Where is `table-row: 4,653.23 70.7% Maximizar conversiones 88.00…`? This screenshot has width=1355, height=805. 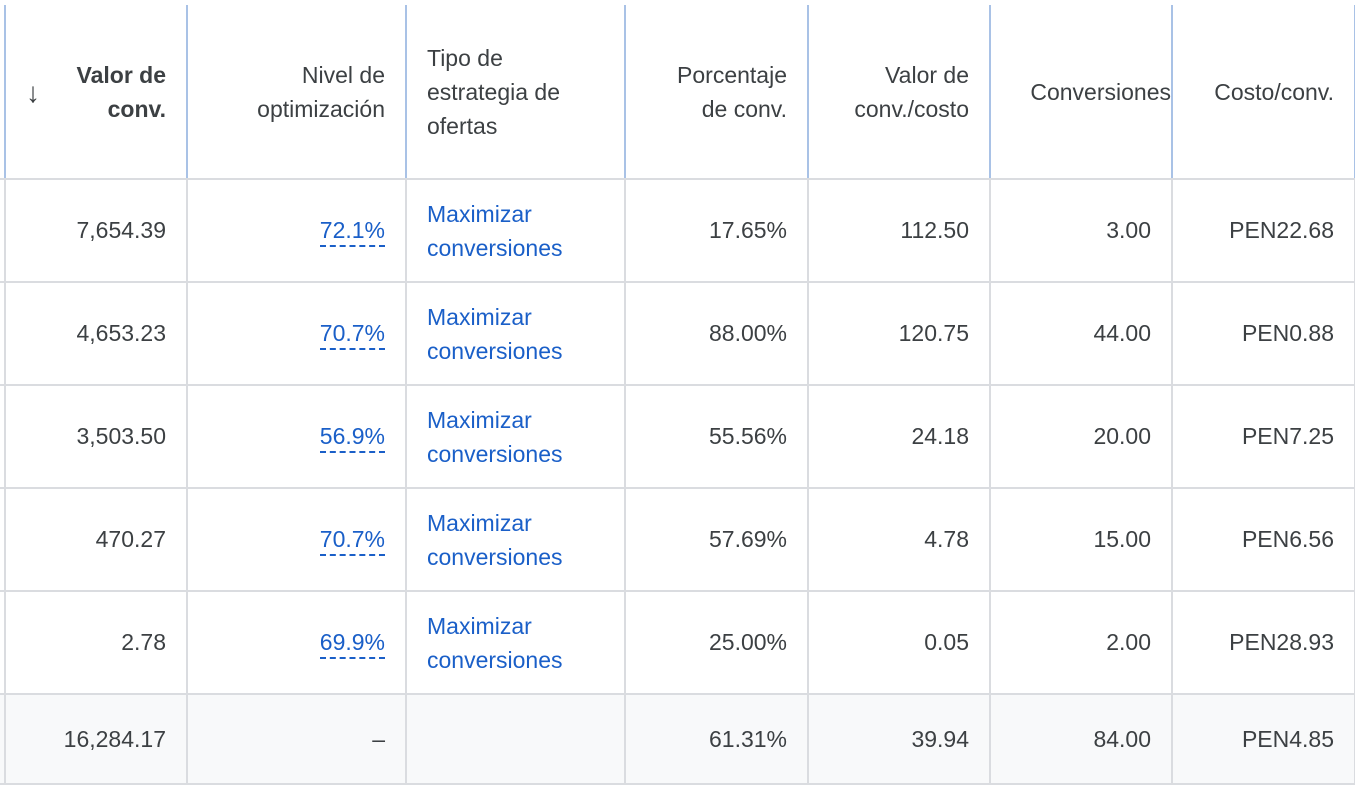 table-row: 4,653.23 70.7% Maximizar conversiones 88.00… is located at coordinates (677, 333).